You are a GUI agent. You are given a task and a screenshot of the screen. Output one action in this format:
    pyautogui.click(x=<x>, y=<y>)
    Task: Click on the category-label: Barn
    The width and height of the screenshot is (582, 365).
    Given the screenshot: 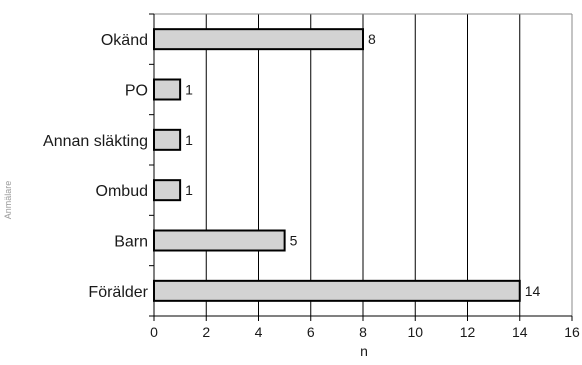 What is the action you would take?
    pyautogui.click(x=131, y=242)
    